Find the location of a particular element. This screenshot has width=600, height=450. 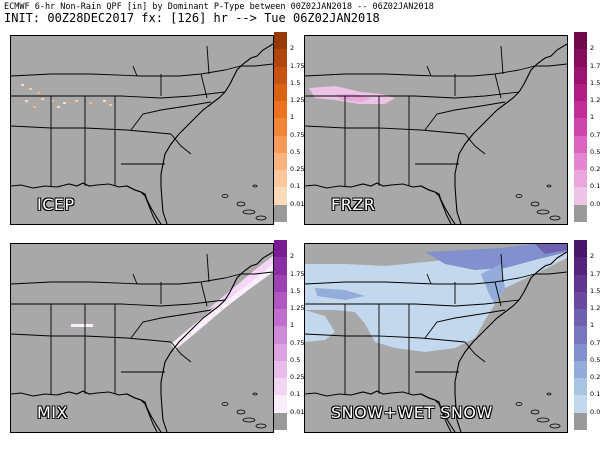

panel-label-mix: MIX is located at coordinates (52, 412).